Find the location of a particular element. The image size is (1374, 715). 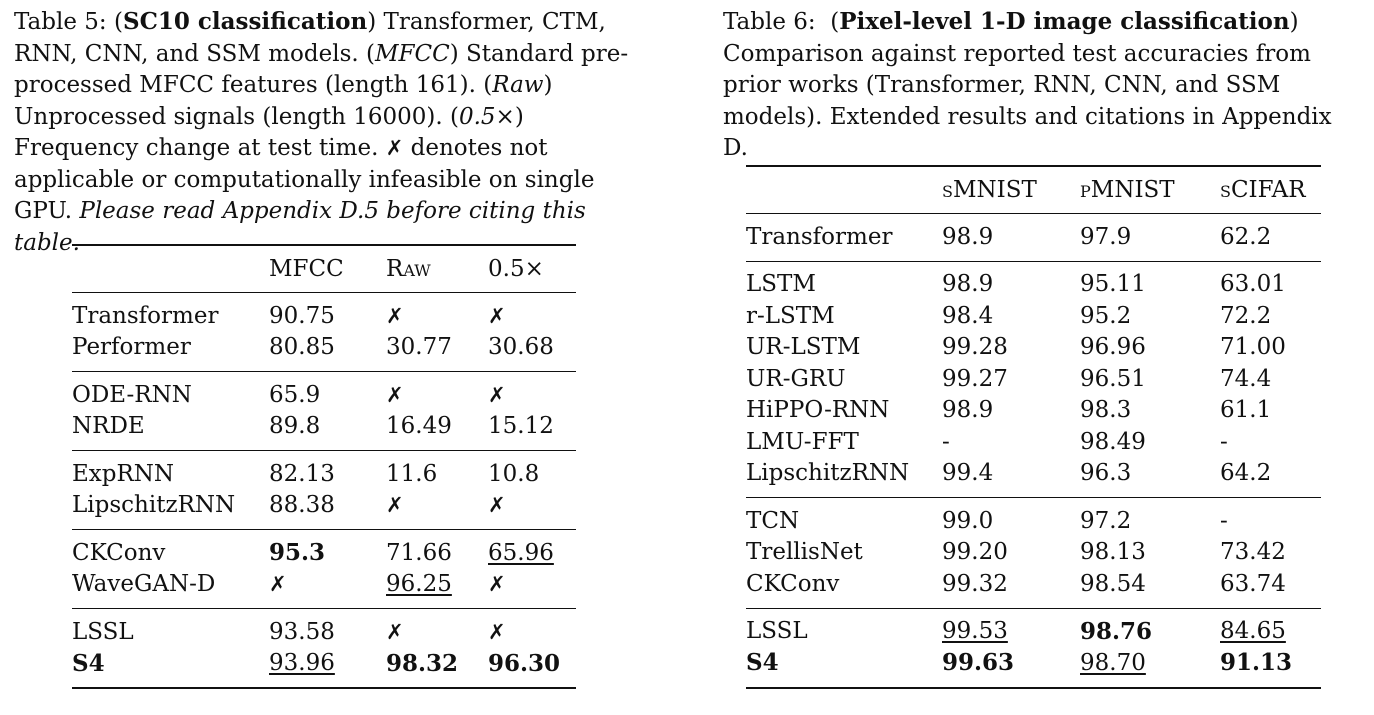

model-name: TrellisNet is located at coordinates (804, 552).